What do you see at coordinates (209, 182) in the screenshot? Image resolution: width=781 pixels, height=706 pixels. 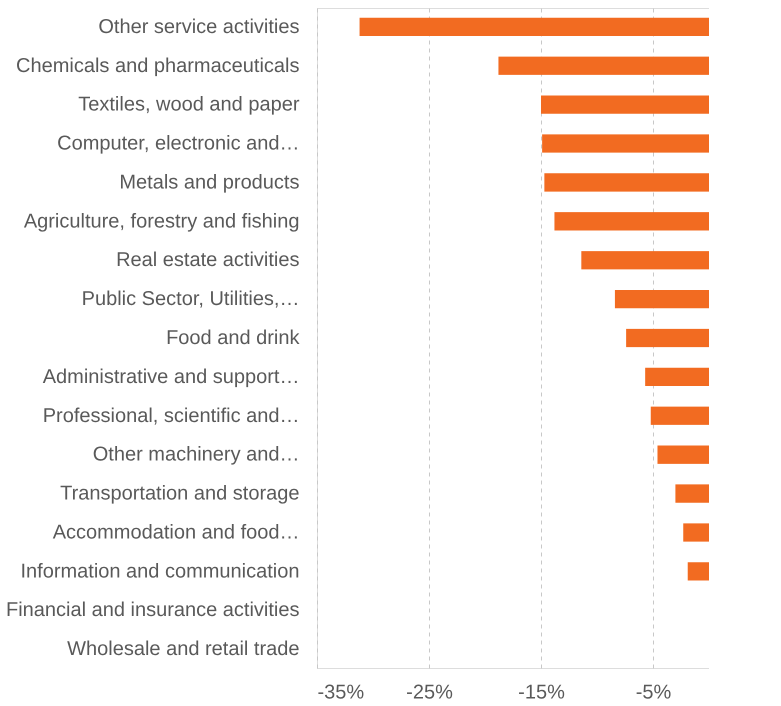 I see `y-tick-label: Metals and products` at bounding box center [209, 182].